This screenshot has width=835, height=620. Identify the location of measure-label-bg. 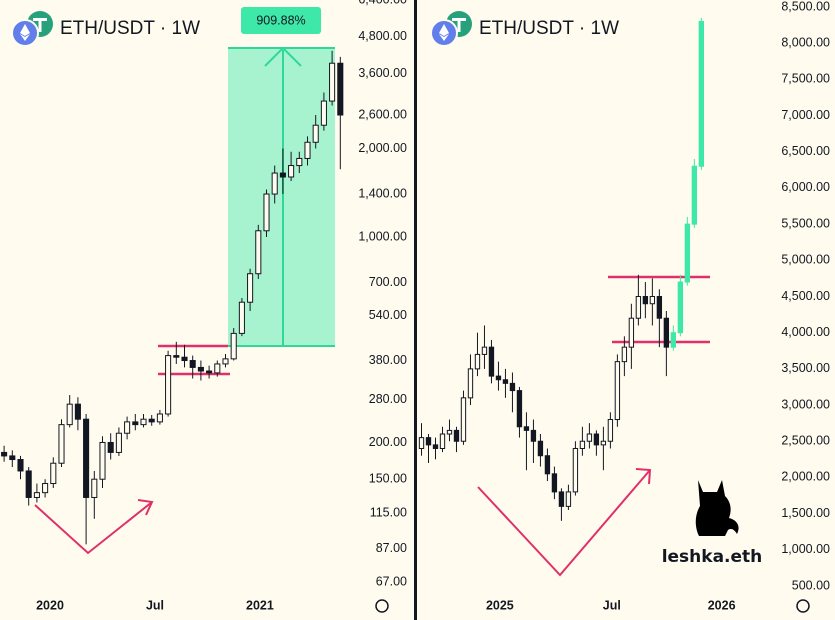
(281, 20).